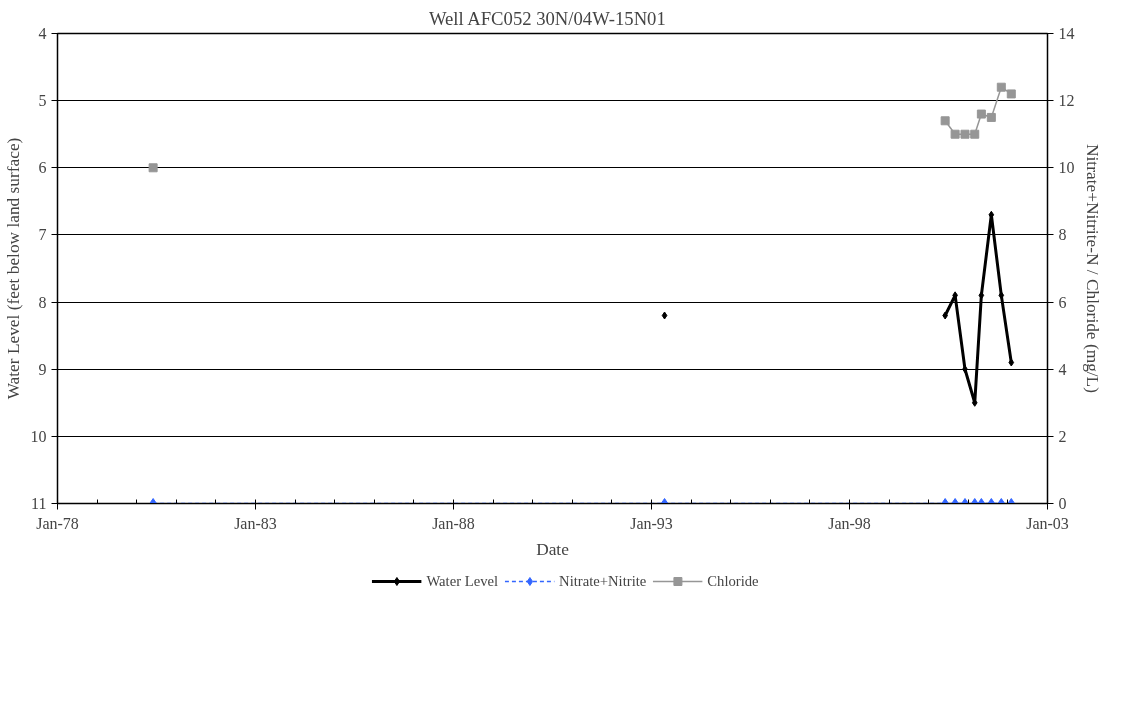 The height and width of the screenshot is (703, 1126). Describe the element at coordinates (42, 168) in the screenshot. I see `y-tick-label: 6` at that location.